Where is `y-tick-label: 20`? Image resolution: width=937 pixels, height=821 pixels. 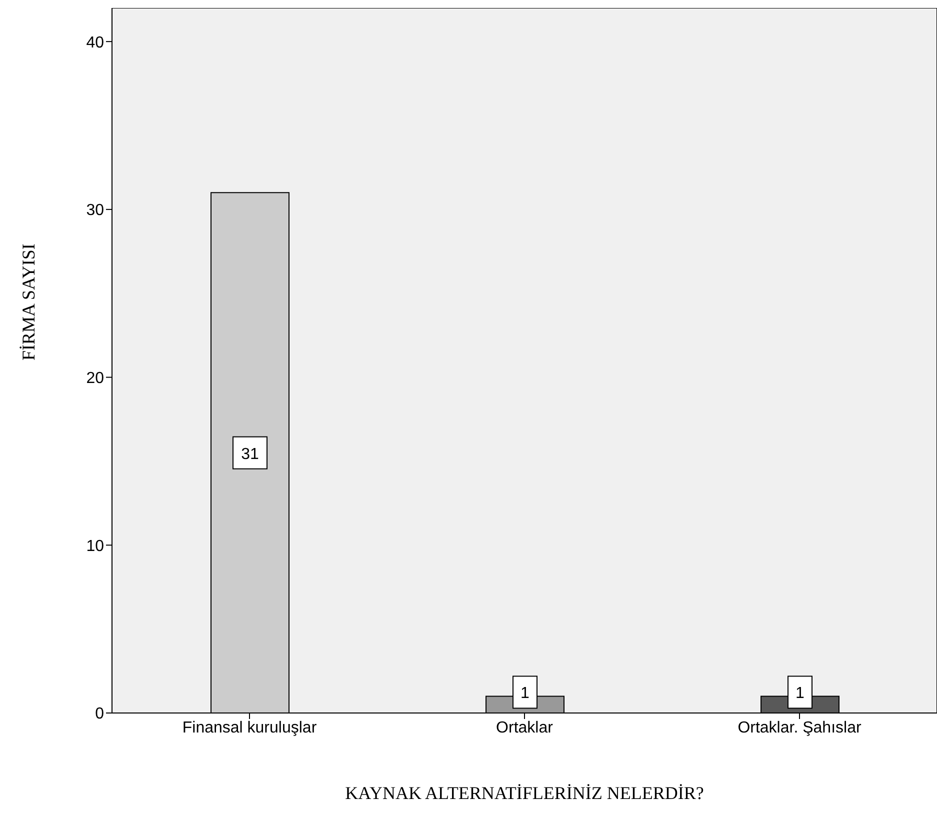
y-tick-label: 20 is located at coordinates (95, 378).